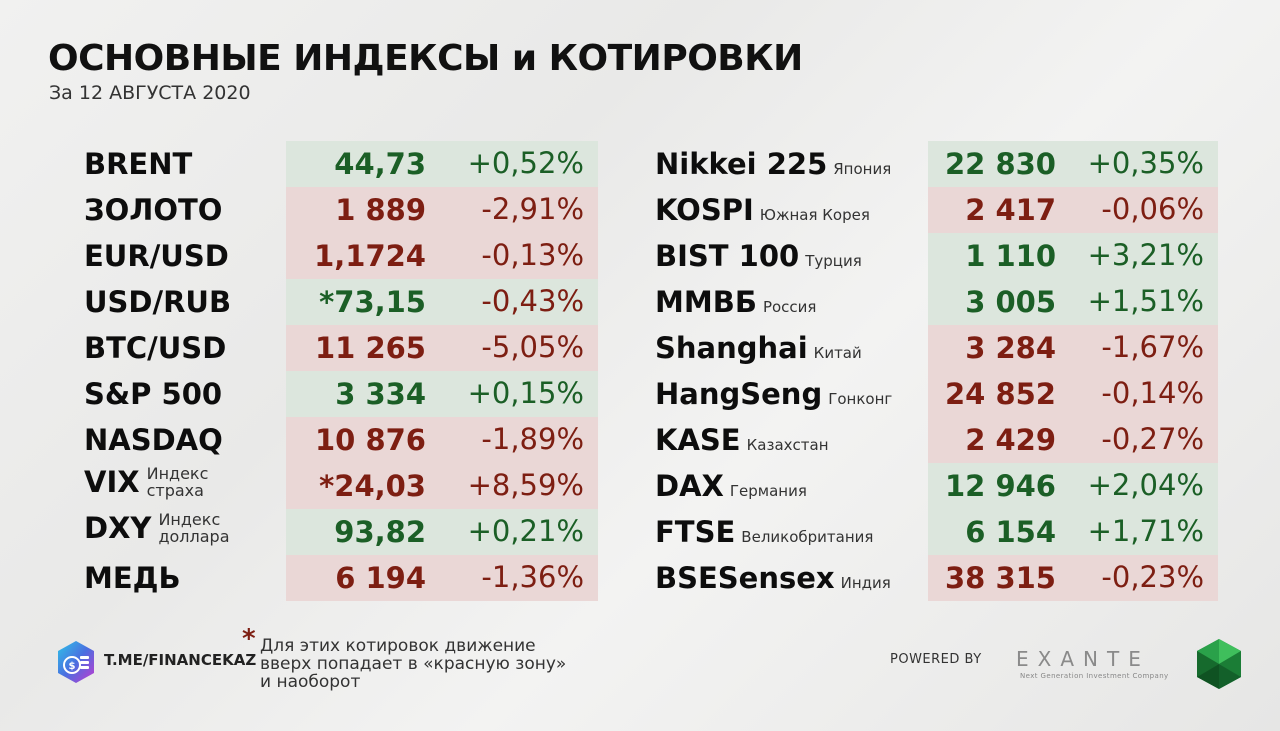 The height and width of the screenshot is (731, 1280). I want to click on quote-row: BIST 100 Турция 1 110 +3,21%, so click(936, 256).